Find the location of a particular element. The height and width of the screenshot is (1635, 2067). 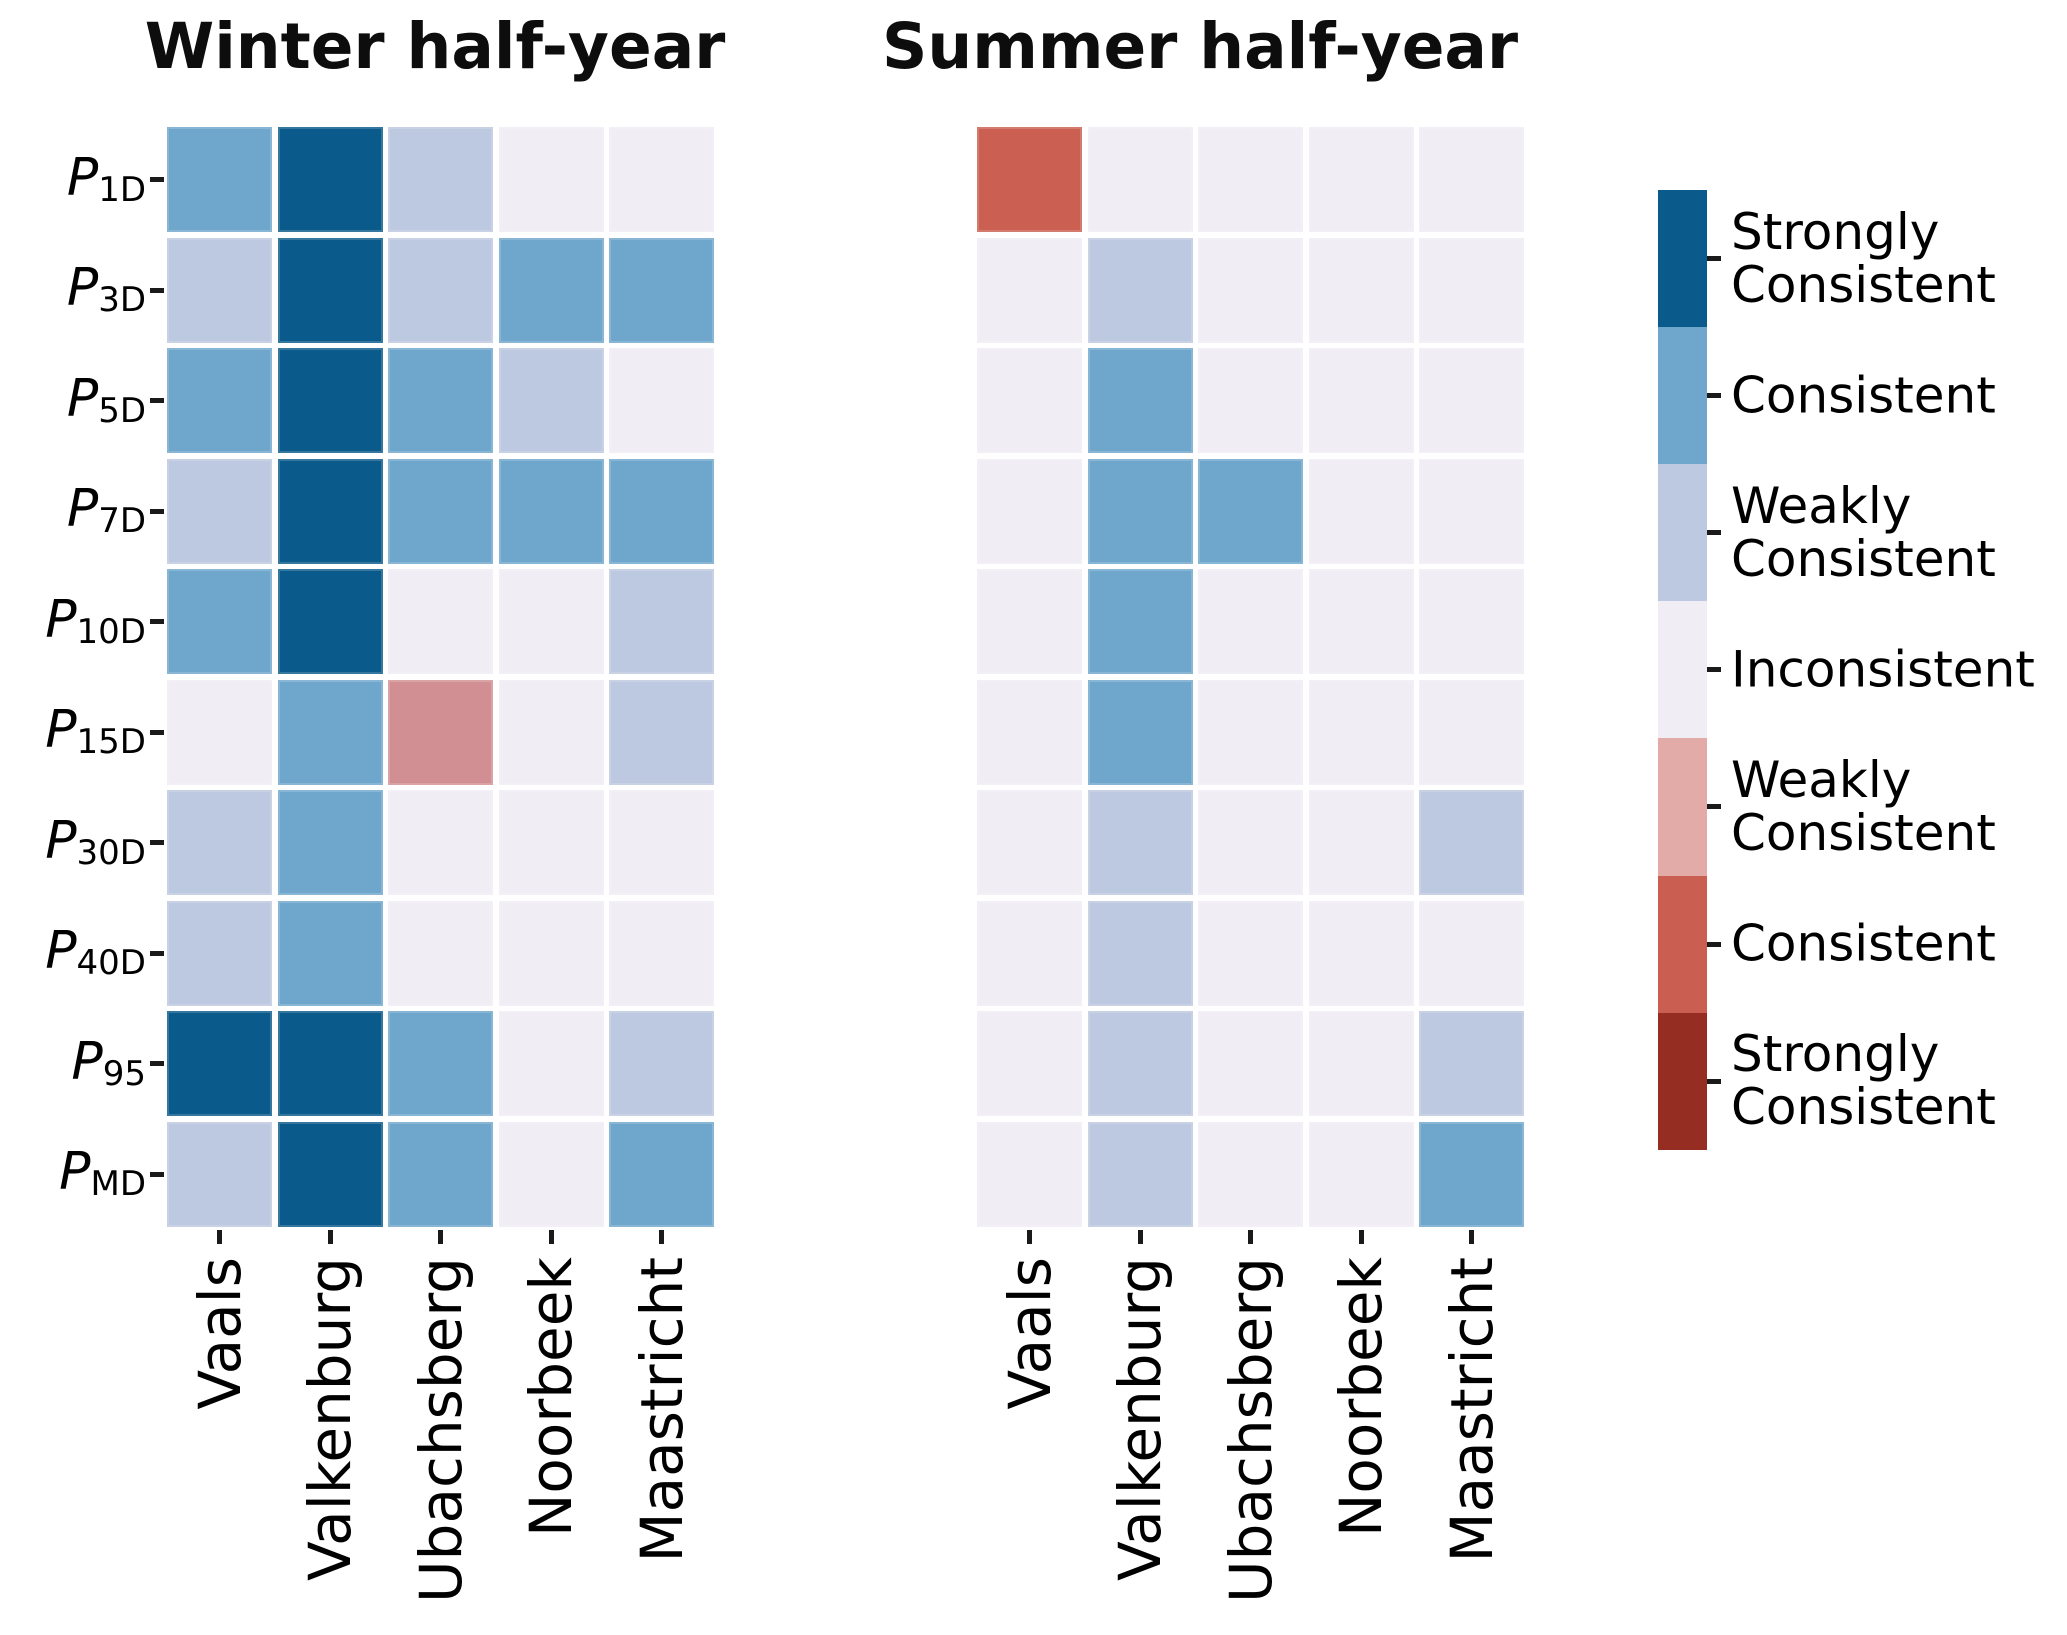

winter-cell-40D-ubachsberg is located at coordinates (440, 953).